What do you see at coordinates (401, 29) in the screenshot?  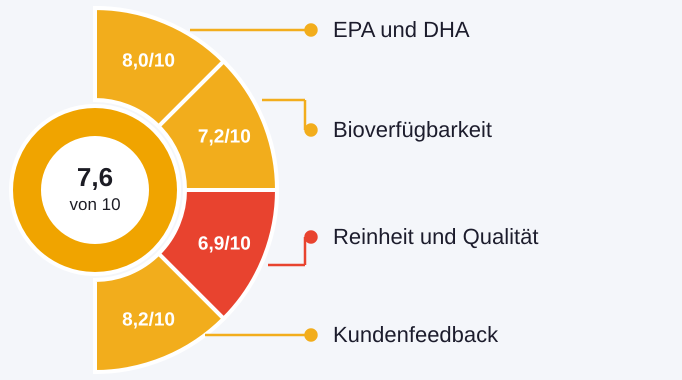 I see `category-label: EPA und DHA` at bounding box center [401, 29].